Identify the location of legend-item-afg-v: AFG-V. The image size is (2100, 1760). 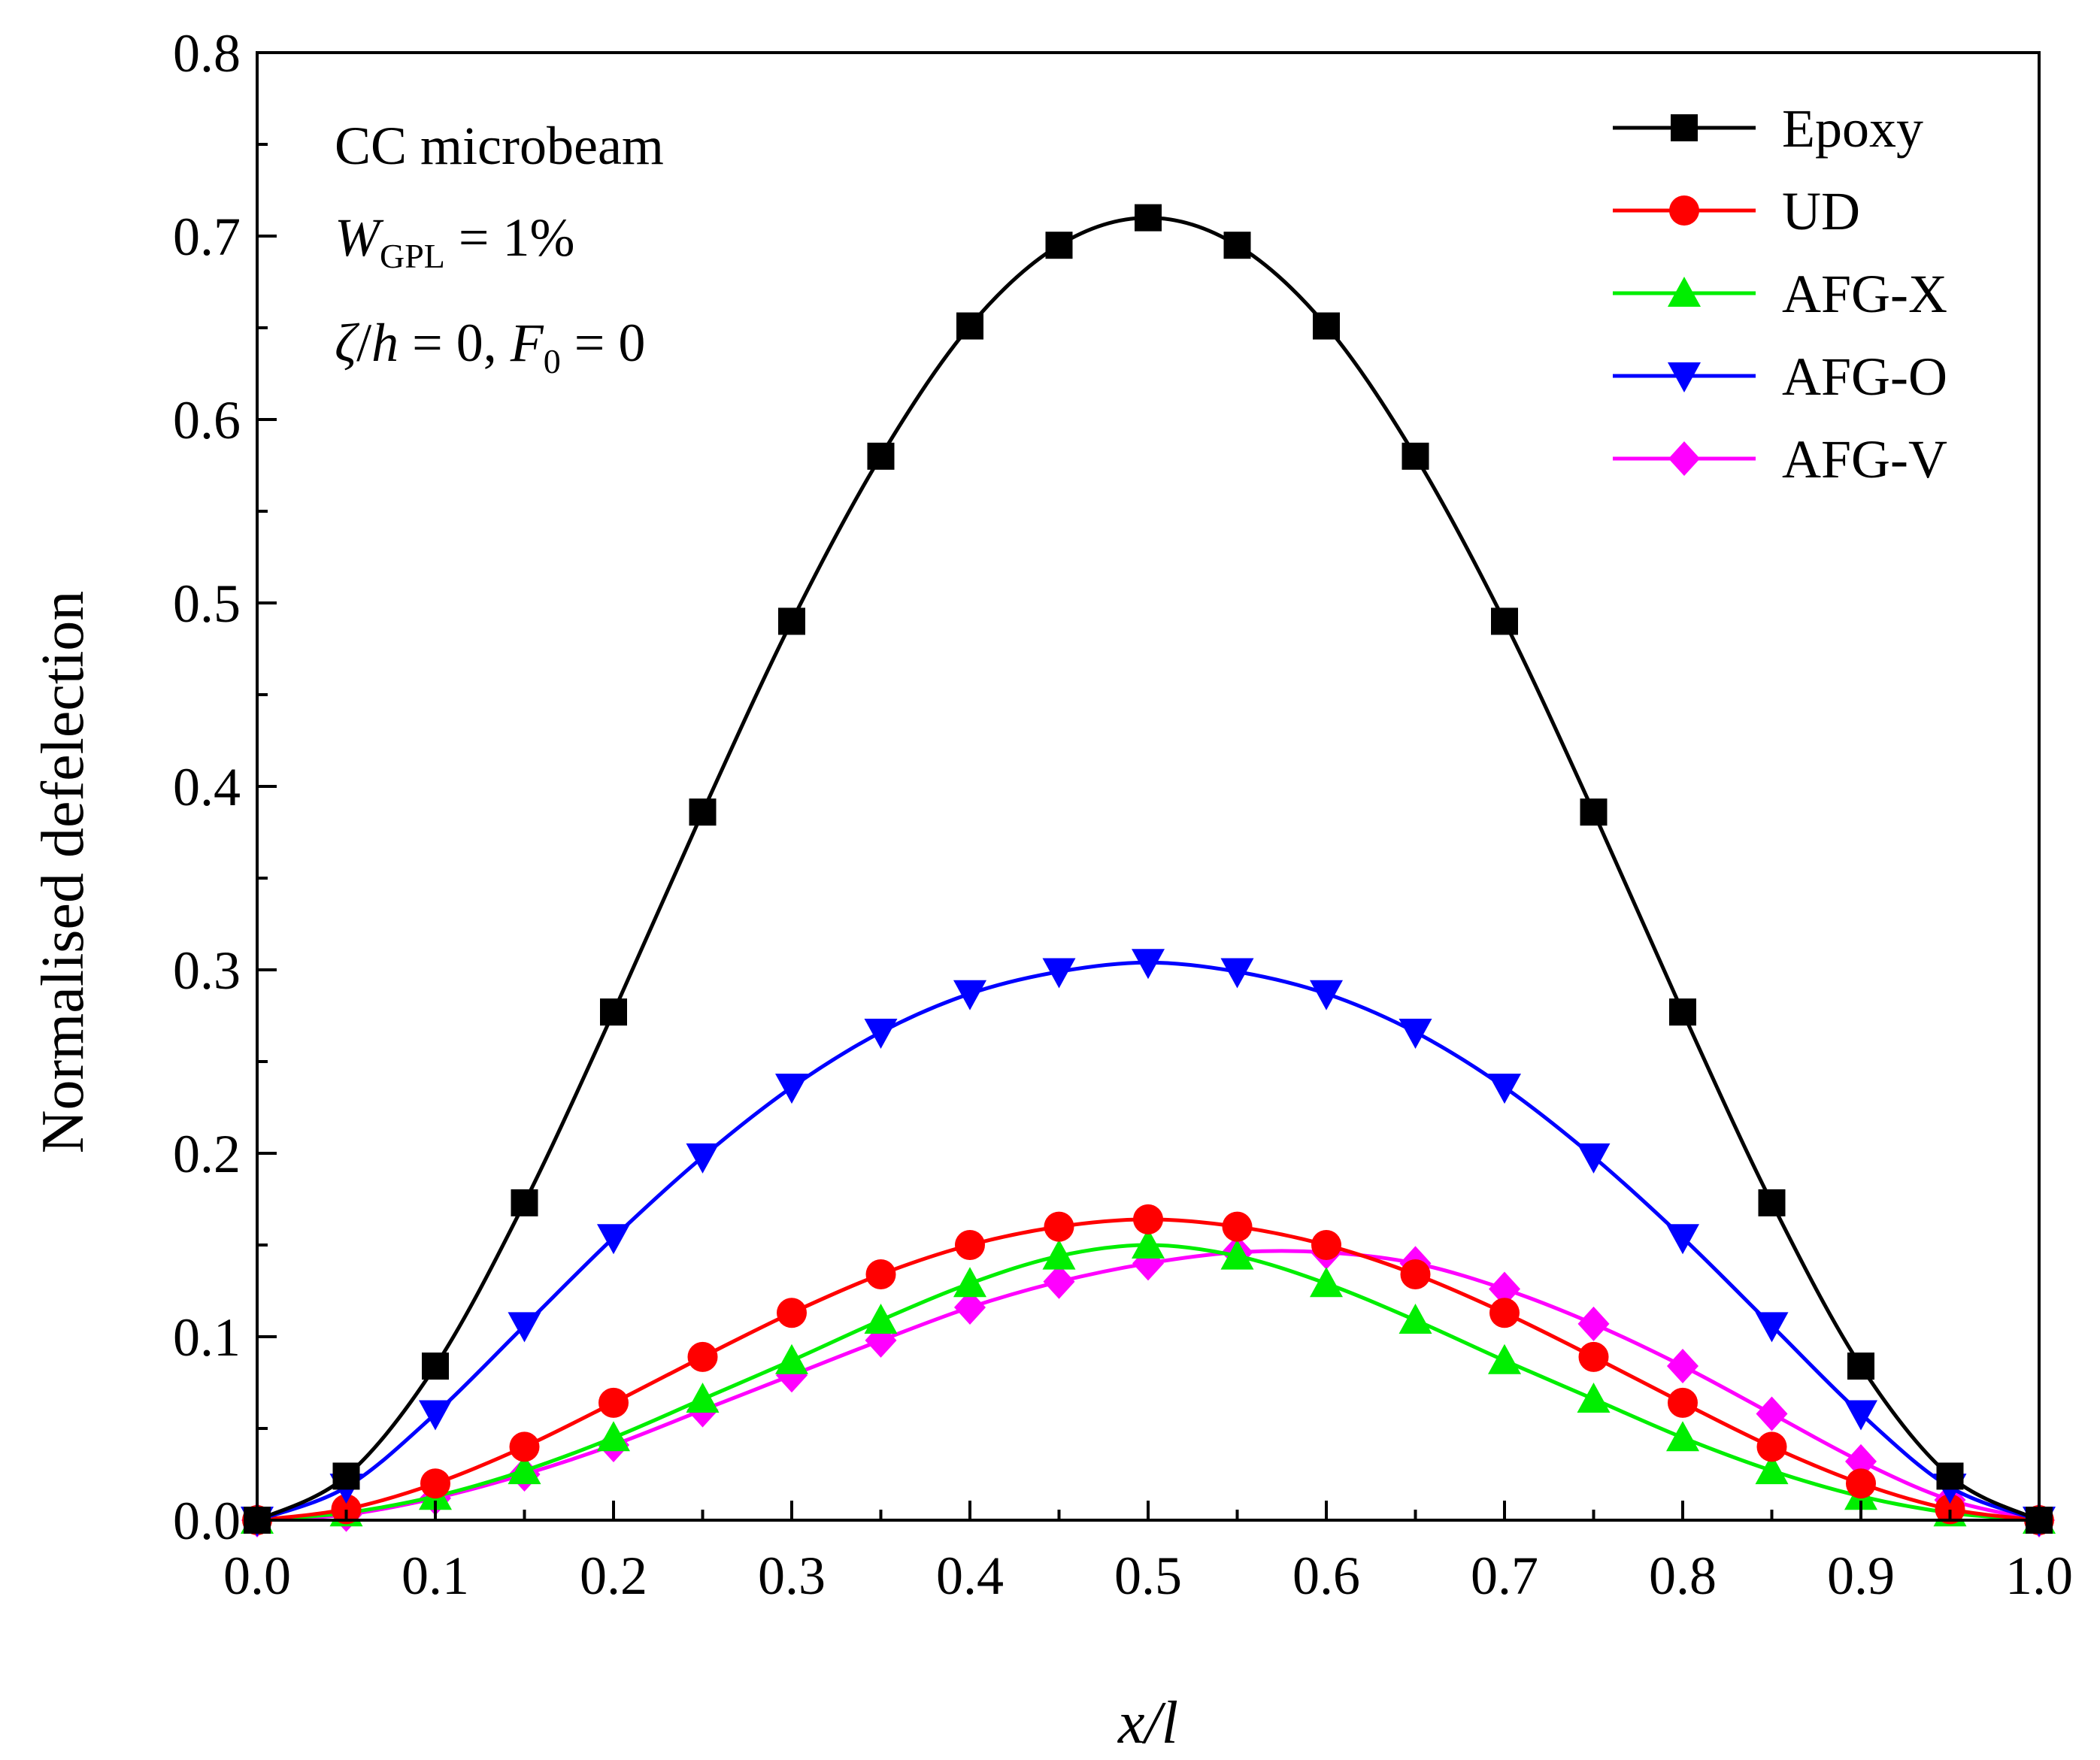
(1780, 459).